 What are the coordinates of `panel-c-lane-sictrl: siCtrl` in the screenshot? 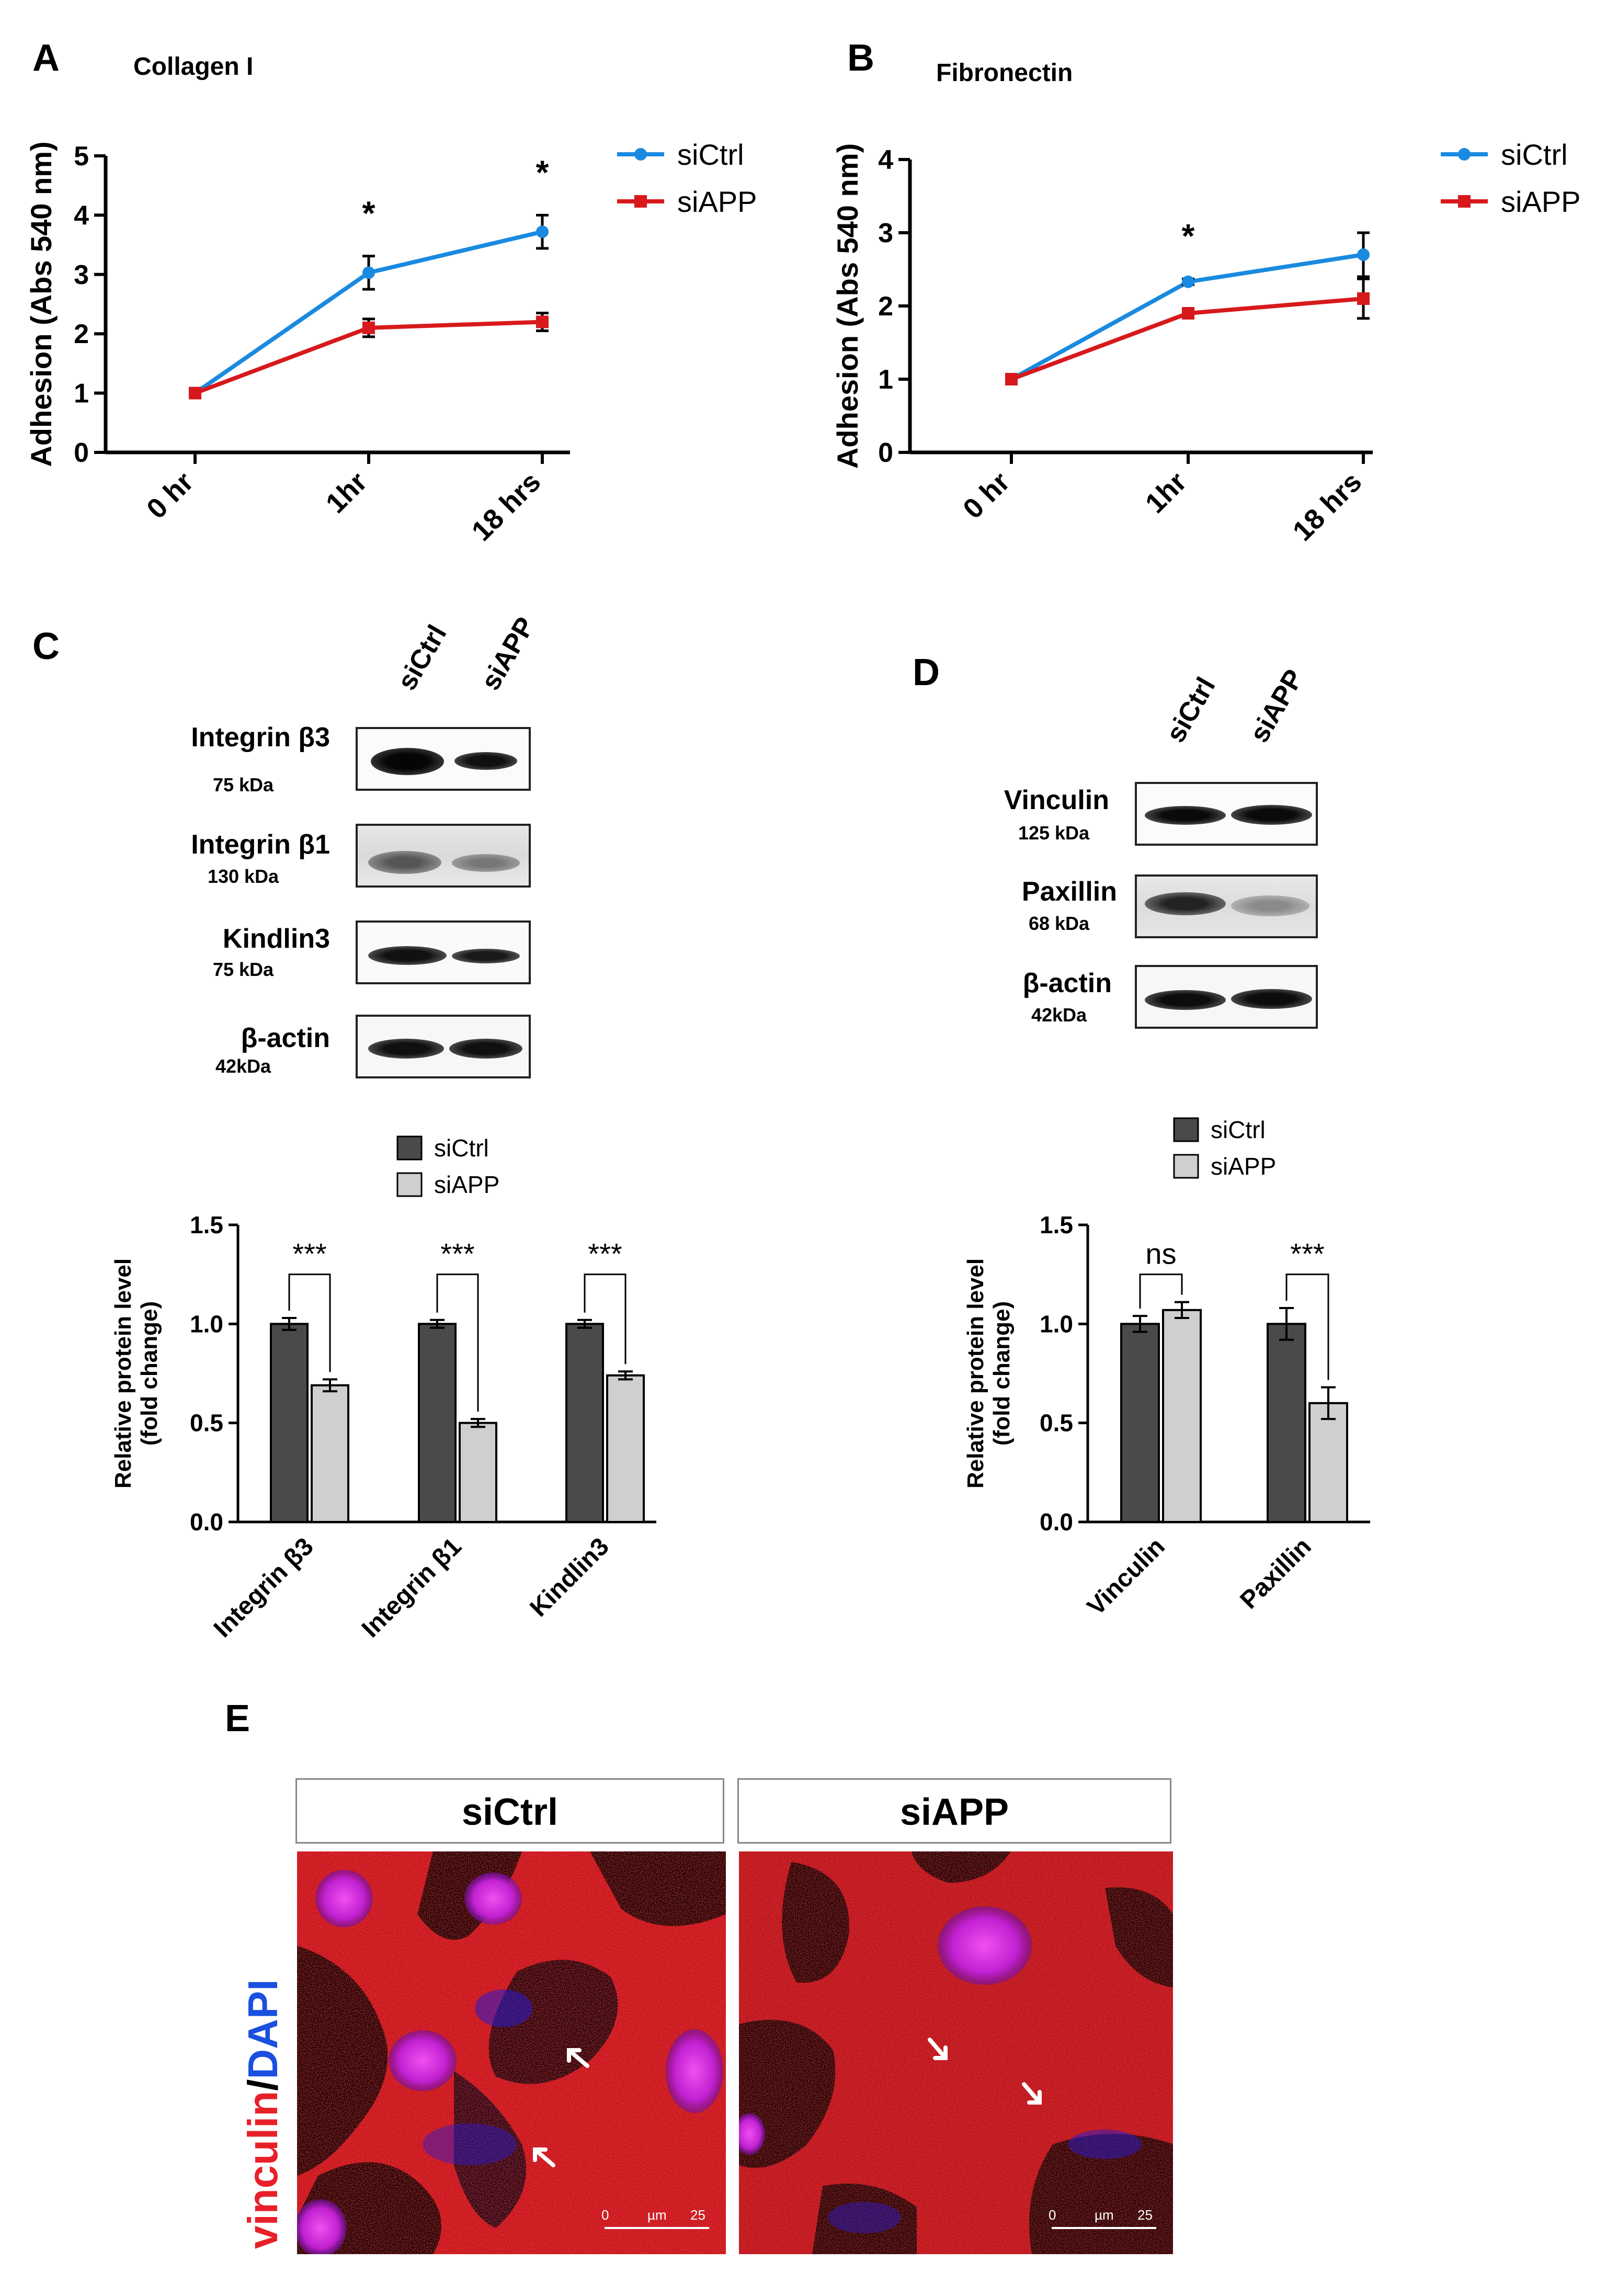 It's located at (422, 658).